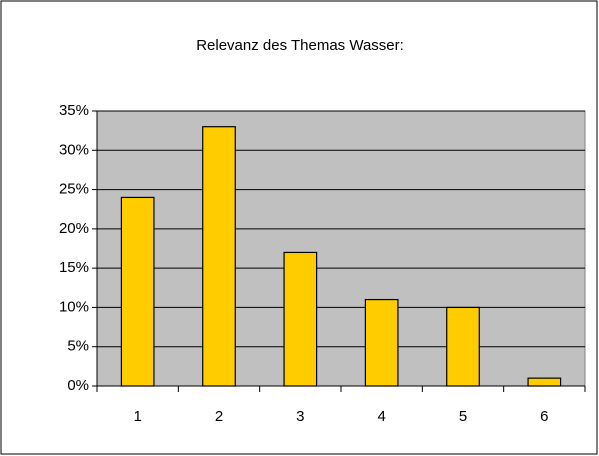 This screenshot has width=599, height=456. What do you see at coordinates (74, 110) in the screenshot?
I see `y-tick-label: 35%` at bounding box center [74, 110].